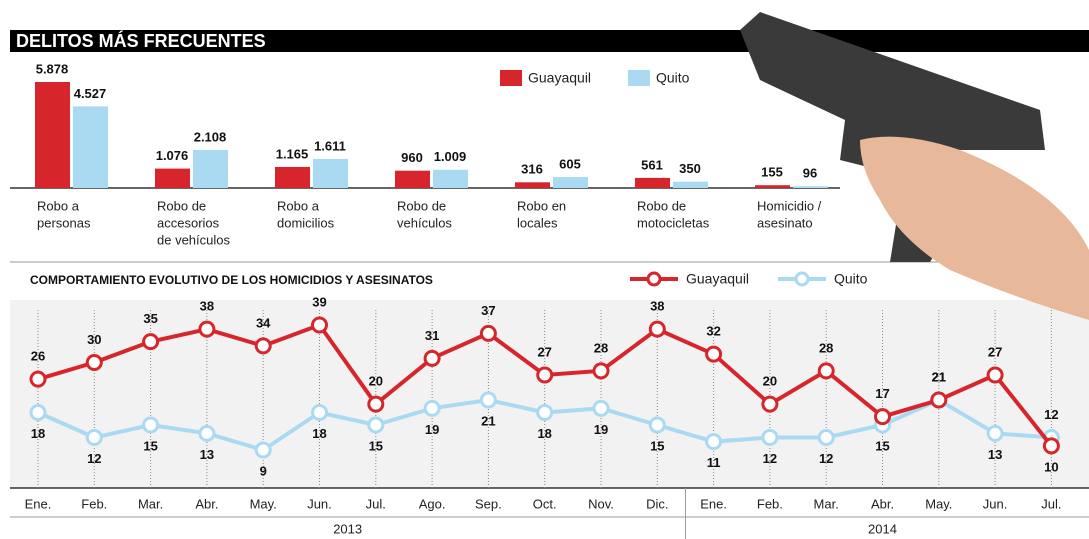 Image resolution: width=1089 pixels, height=539 pixels. What do you see at coordinates (882, 528) in the screenshot?
I see `year-label: 2014` at bounding box center [882, 528].